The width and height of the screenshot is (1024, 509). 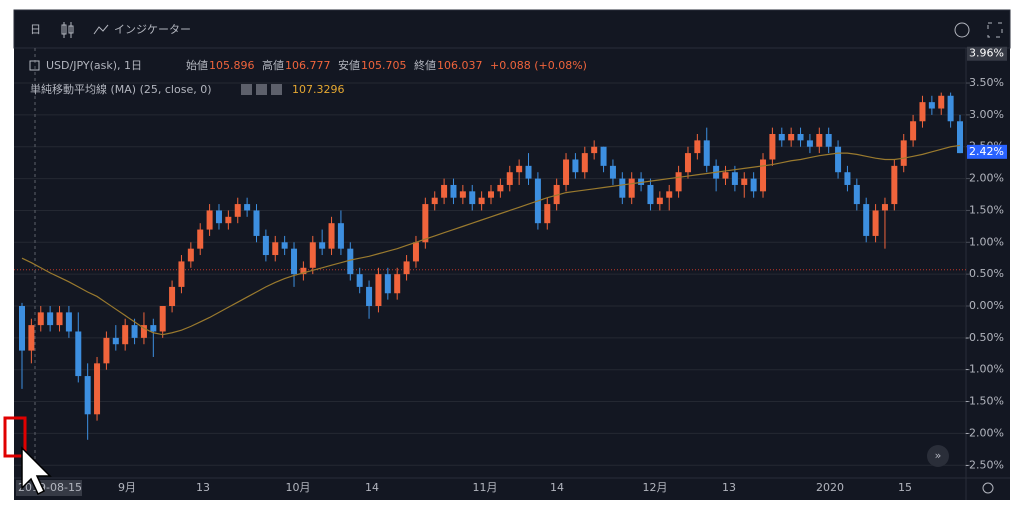 What do you see at coordinates (298, 487) in the screenshot?
I see `x-tick-label: 10月` at bounding box center [298, 487].